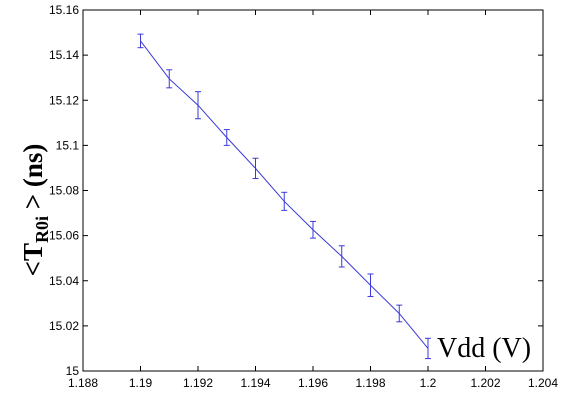 The image size is (563, 398). Describe the element at coordinates (42, 229) in the screenshot. I see `y-axis-label-subscript: R0i` at that location.